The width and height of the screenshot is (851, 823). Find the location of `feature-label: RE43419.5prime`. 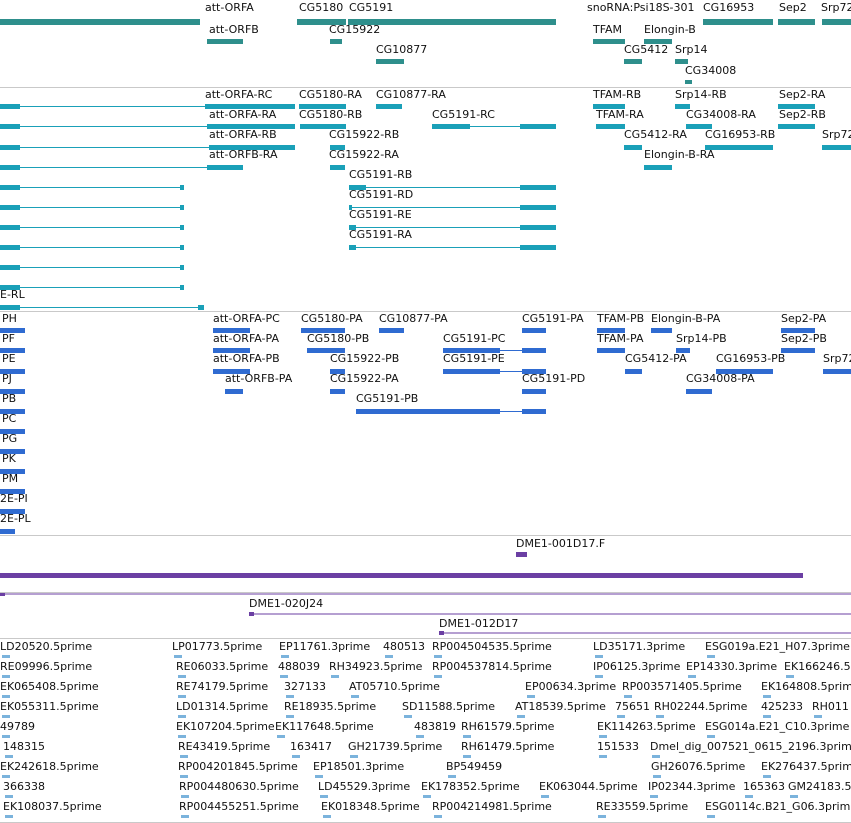

feature-label: RE43419.5prime is located at coordinates (224, 746).